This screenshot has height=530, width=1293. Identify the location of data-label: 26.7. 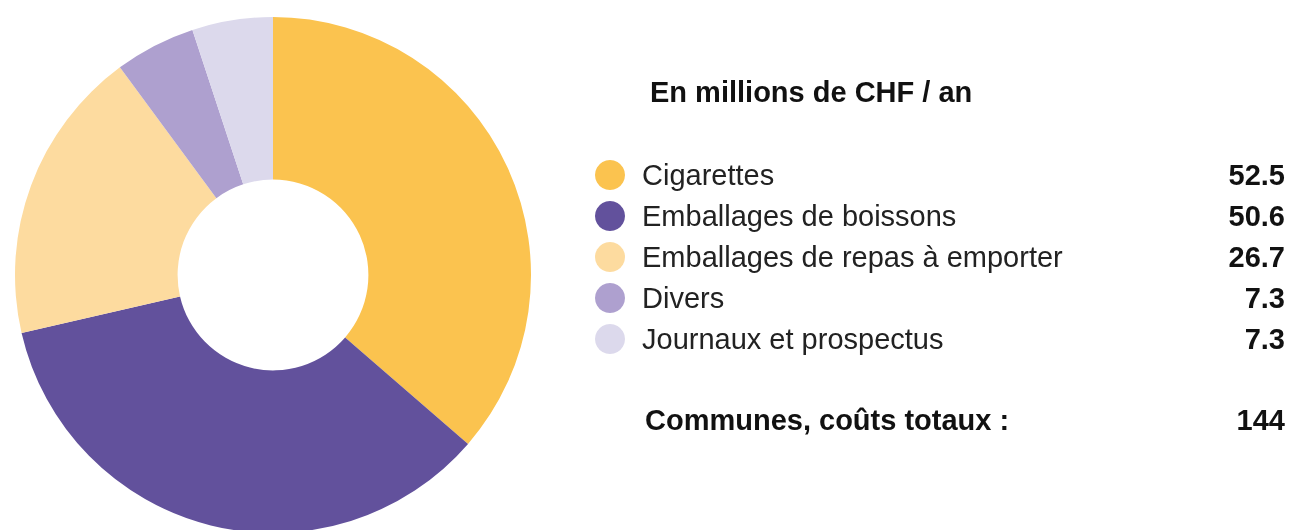
(1256, 257).